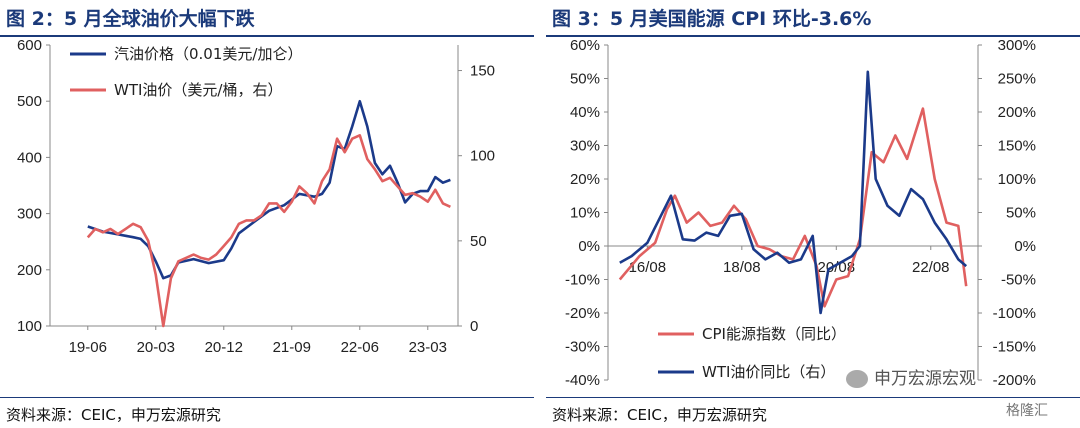  What do you see at coordinates (742, 267) in the screenshot?
I see `x-tick-label: 18/08` at bounding box center [742, 267].